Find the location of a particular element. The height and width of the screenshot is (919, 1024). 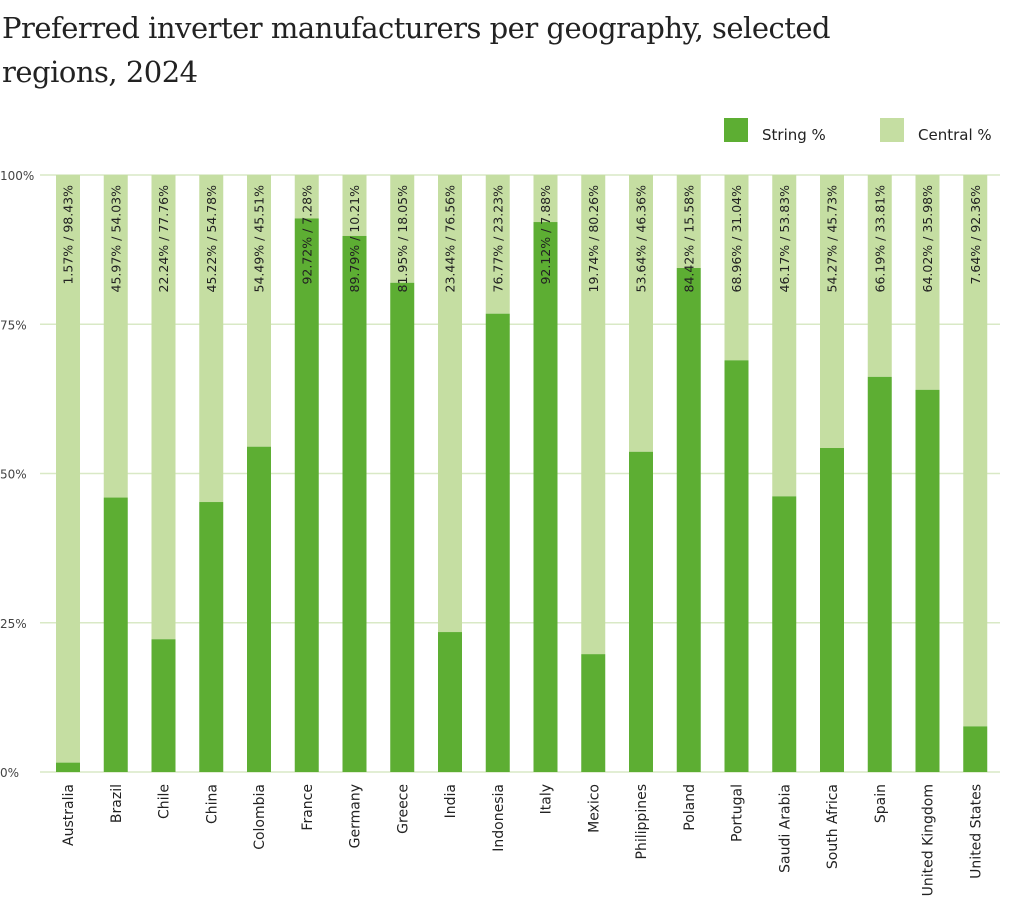

bar-central-greece is located at coordinates (402, 229).